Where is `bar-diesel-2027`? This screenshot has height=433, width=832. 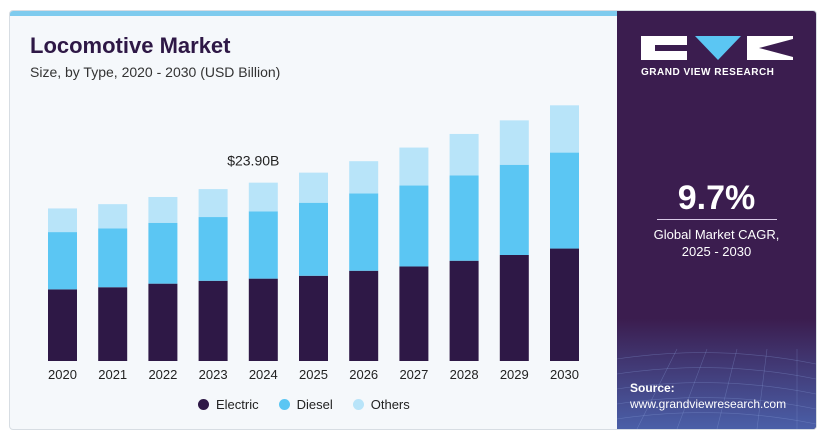 bar-diesel-2027 is located at coordinates (414, 226).